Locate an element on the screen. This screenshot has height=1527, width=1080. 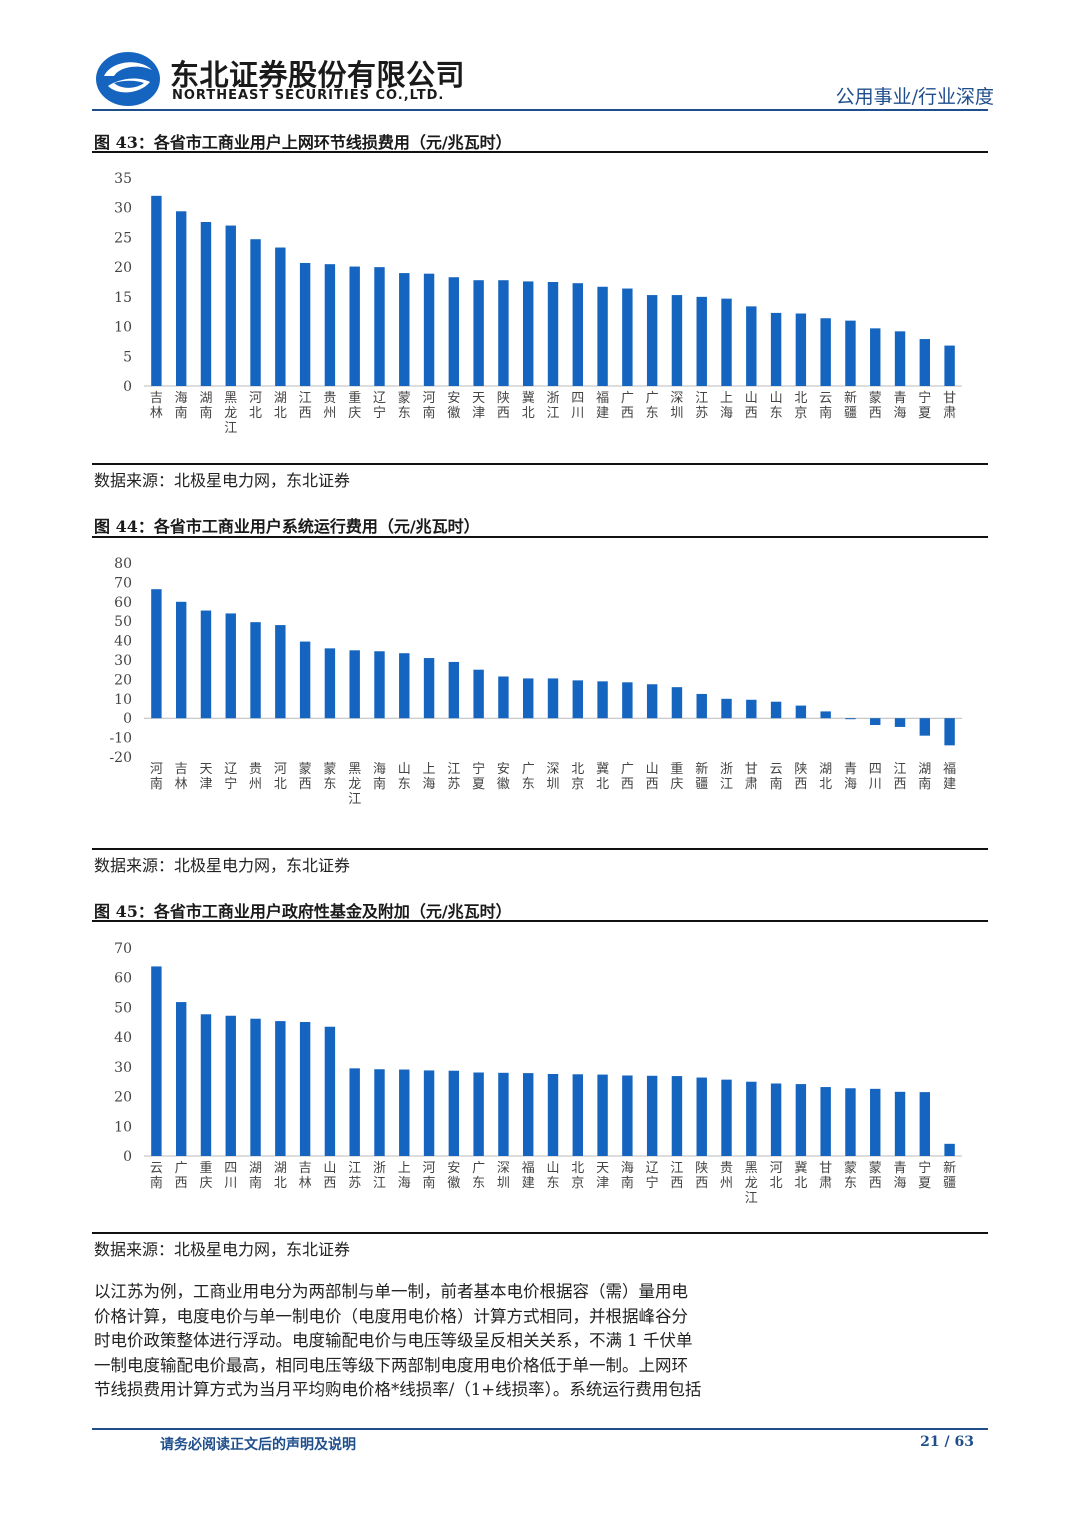
x-tick-label: 贵 is located at coordinates (255, 769).